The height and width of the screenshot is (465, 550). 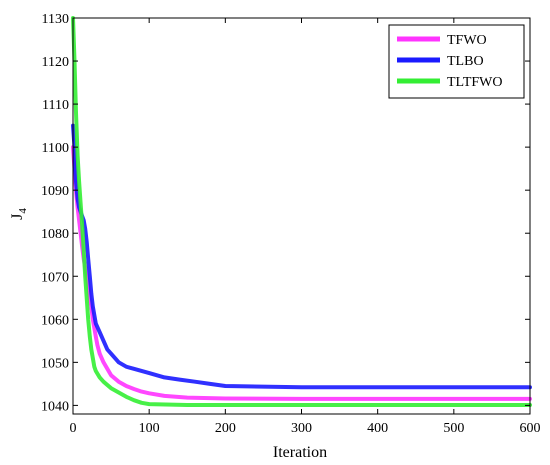 I want to click on x-axis-label: Iteration, so click(x=300, y=452).